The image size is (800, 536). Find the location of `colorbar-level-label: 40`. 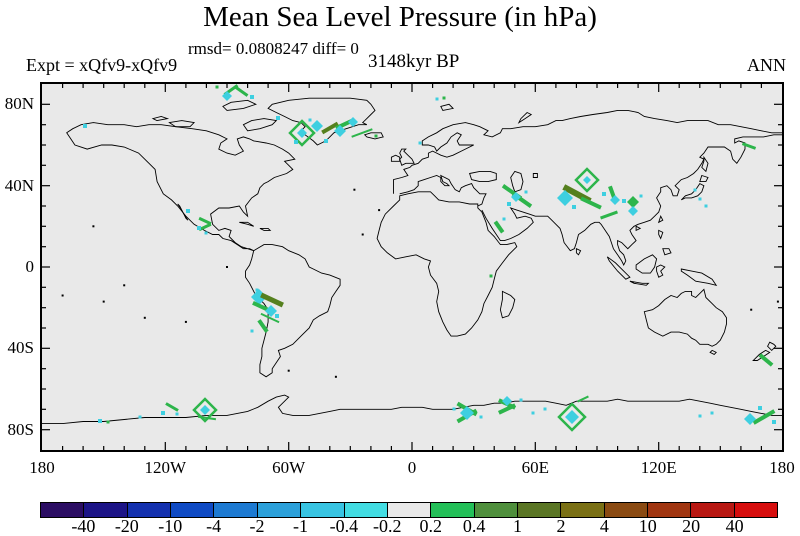

colorbar-level-label: 40 is located at coordinates (734, 526).